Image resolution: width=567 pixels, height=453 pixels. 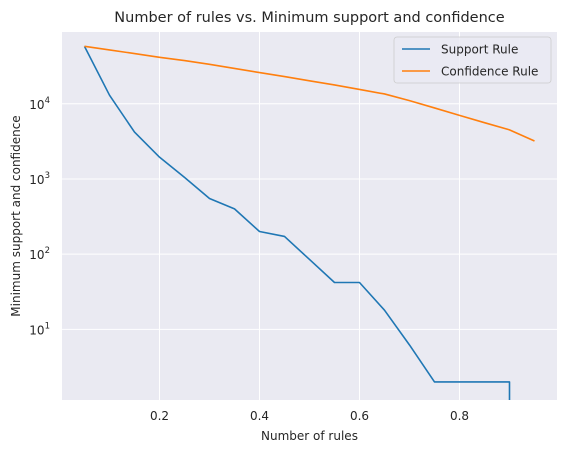 What do you see at coordinates (309, 416) in the screenshot?
I see `x-tick-labels: 0.2 0.4 0.6 0.8` at bounding box center [309, 416].